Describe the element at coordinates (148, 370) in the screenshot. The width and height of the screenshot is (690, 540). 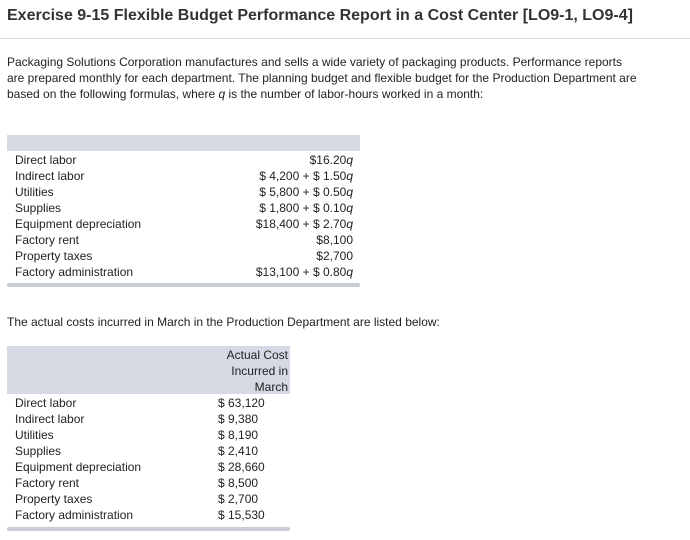
I see `actual-table-header: Actual Cost Incurred in March` at that location.